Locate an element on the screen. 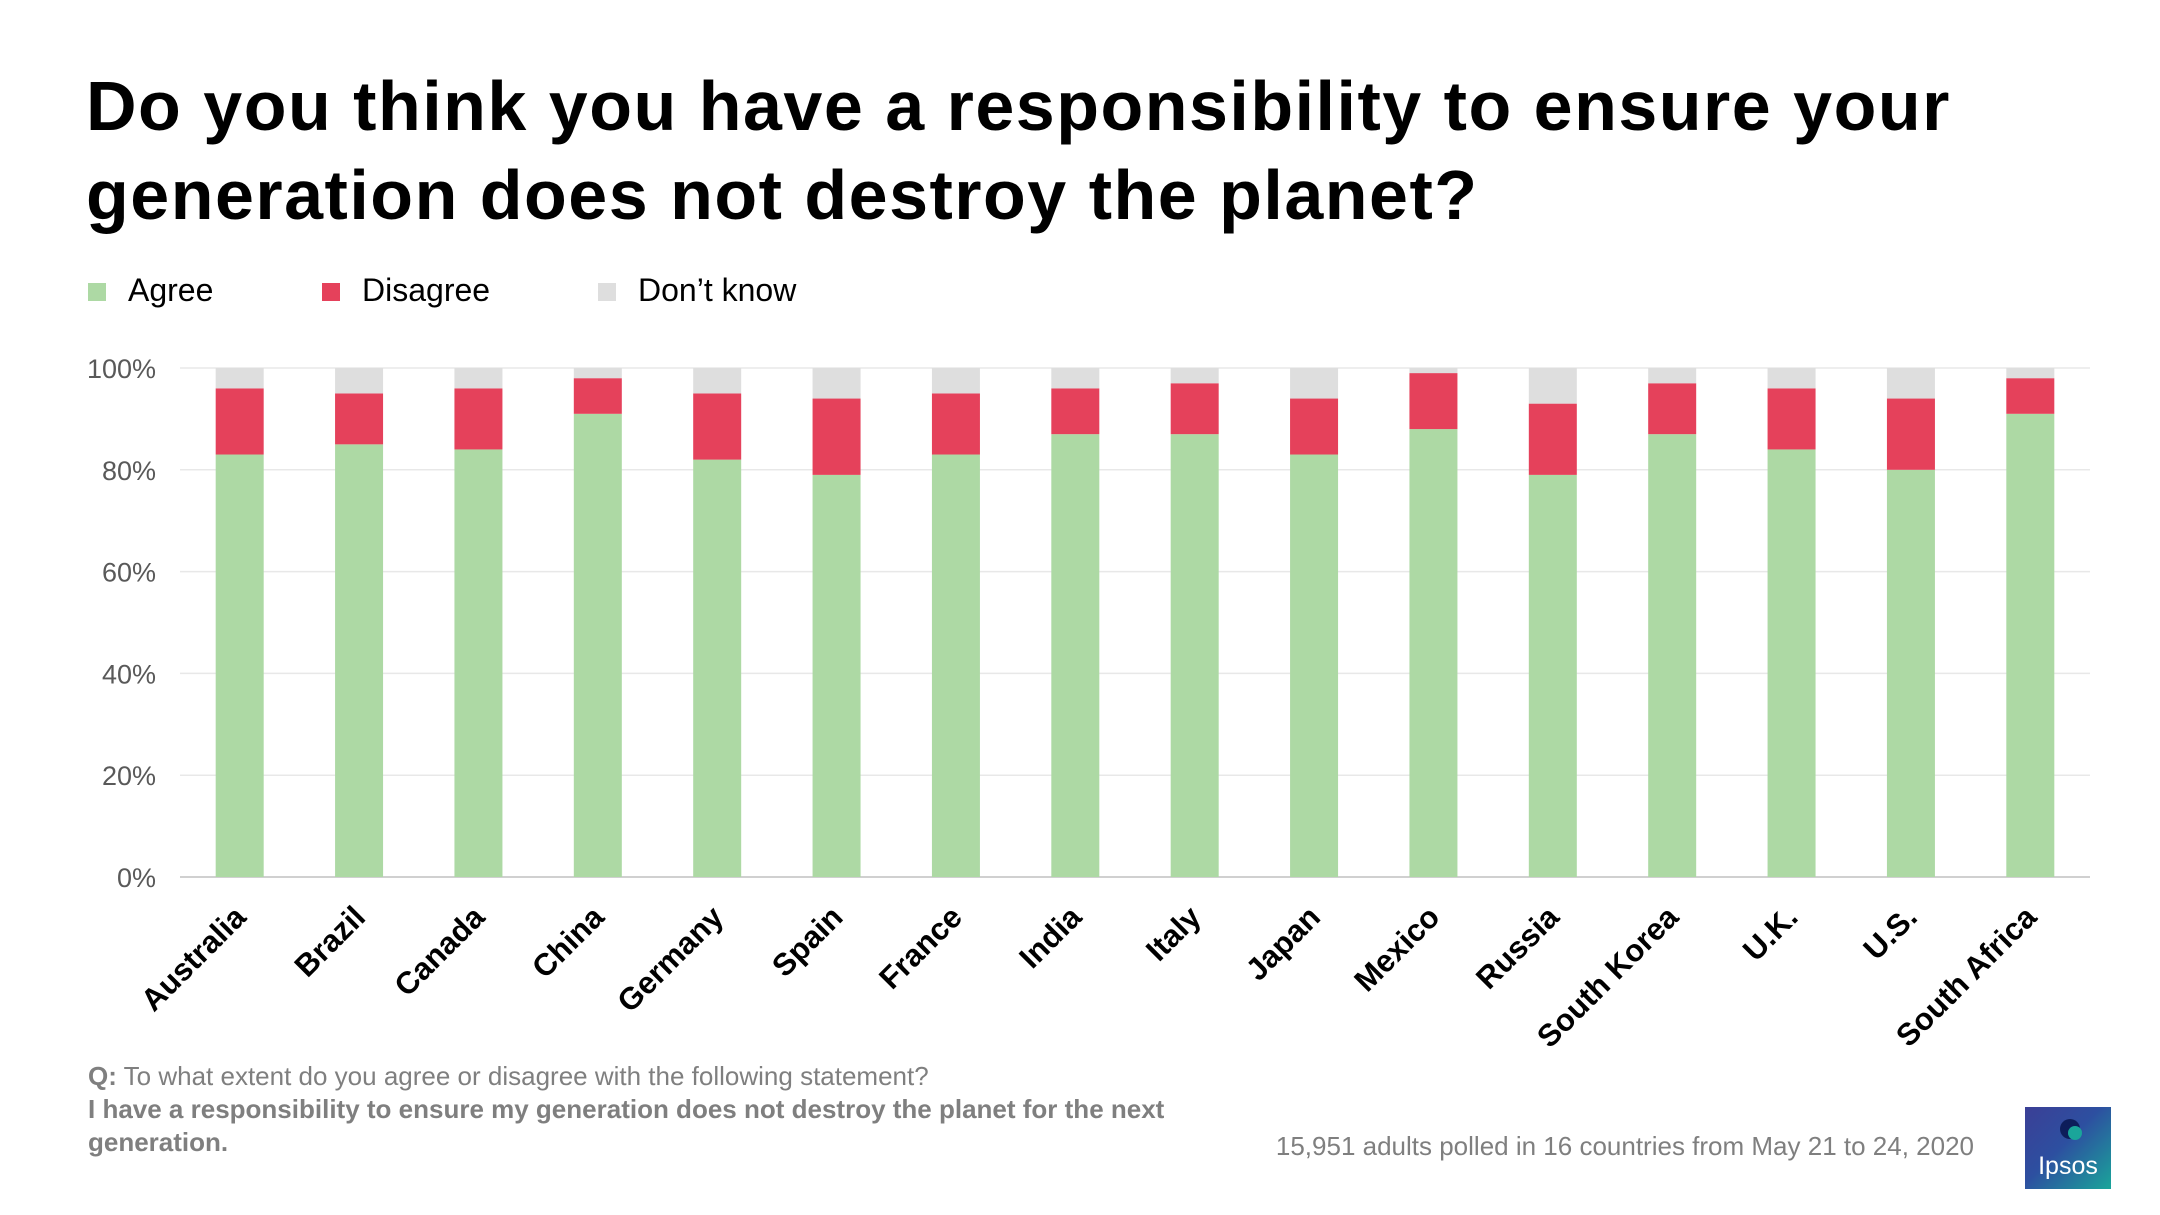 This screenshot has width=2160, height=1215. x-tick-label: Italy is located at coordinates (1173, 933).